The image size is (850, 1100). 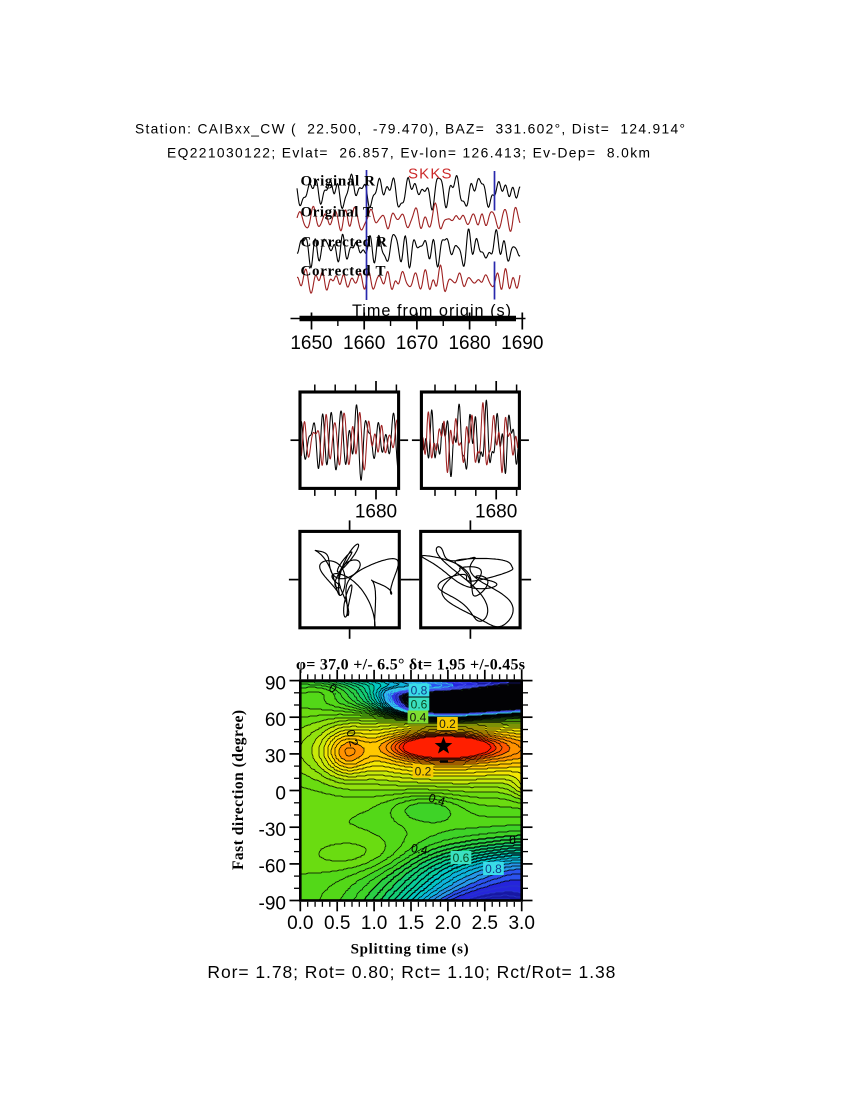 I want to click on svg-text: Splitting time (s), so click(x=410, y=950).